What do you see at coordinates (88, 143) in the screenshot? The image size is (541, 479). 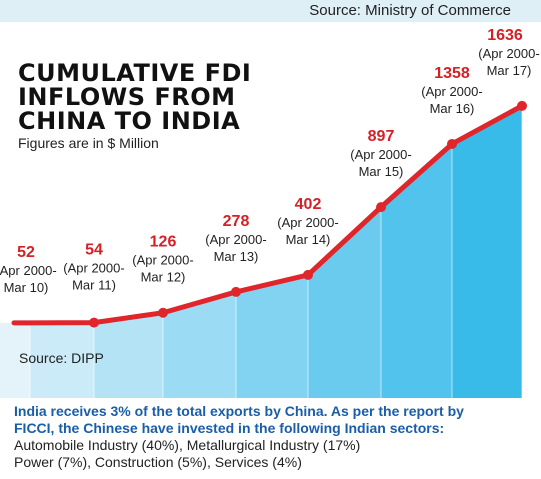 I see `chart-subtitle: Figures are in $ Million` at bounding box center [88, 143].